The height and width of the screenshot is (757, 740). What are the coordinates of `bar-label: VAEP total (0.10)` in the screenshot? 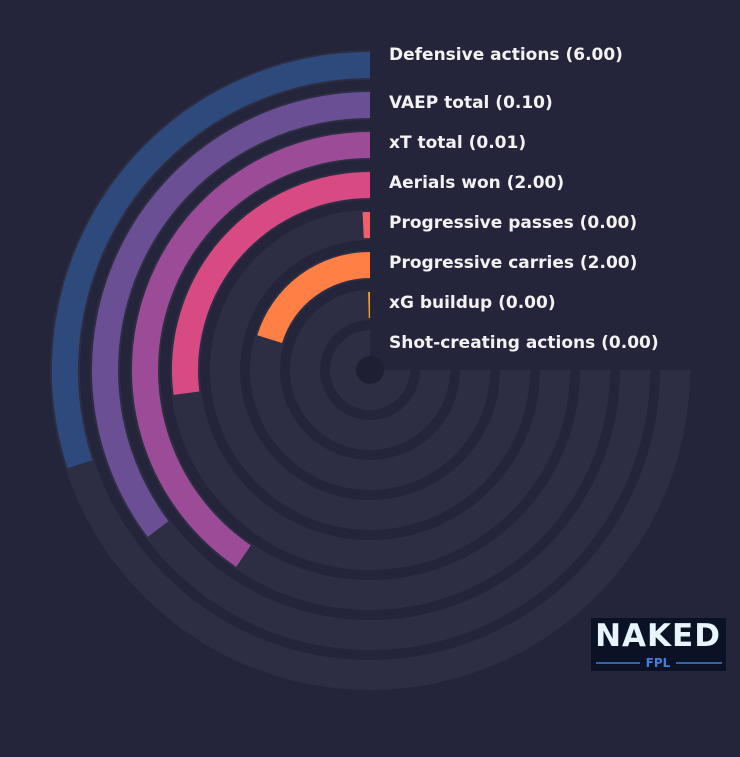 It's located at (471, 103).